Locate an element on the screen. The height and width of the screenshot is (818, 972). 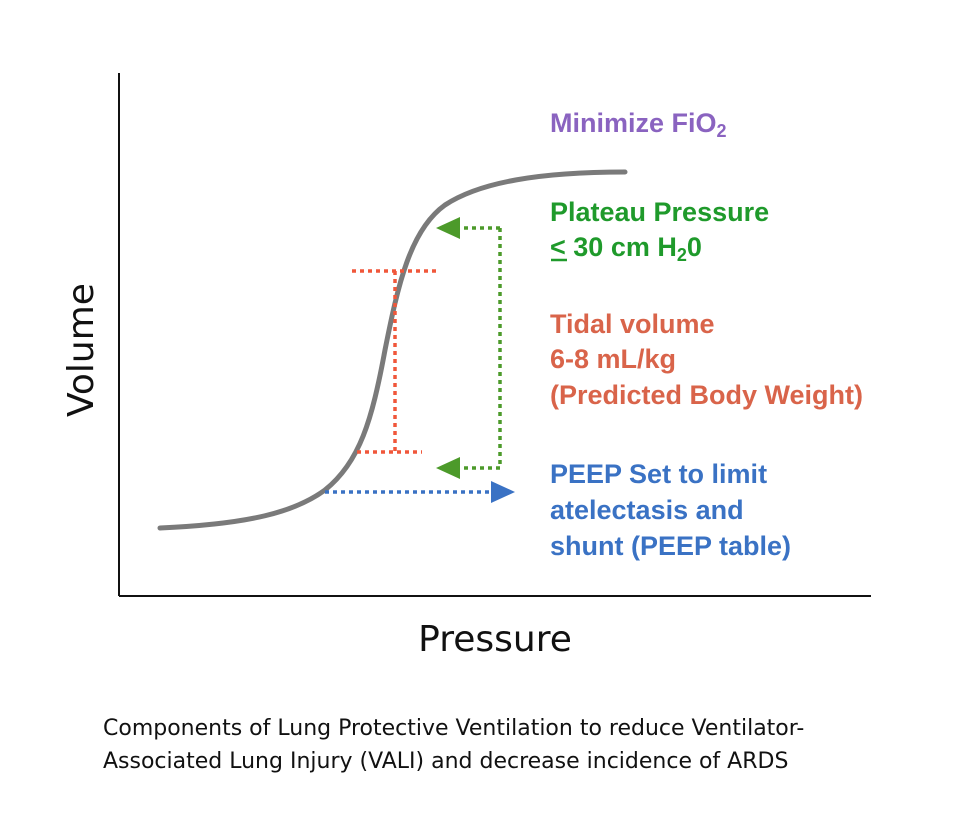
h2-subscript: 2 is located at coordinates (682, 255).